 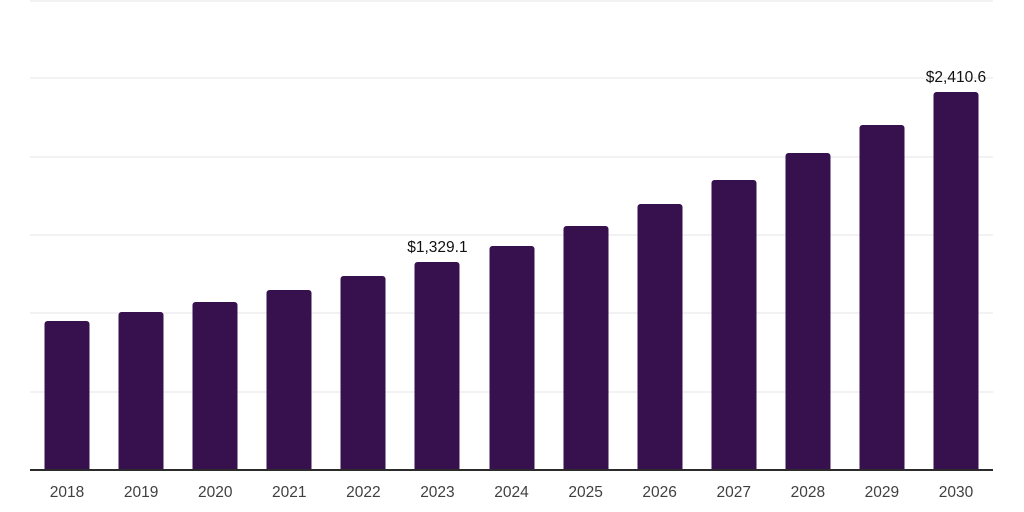 I want to click on bar-slot-2018, so click(x=67, y=235).